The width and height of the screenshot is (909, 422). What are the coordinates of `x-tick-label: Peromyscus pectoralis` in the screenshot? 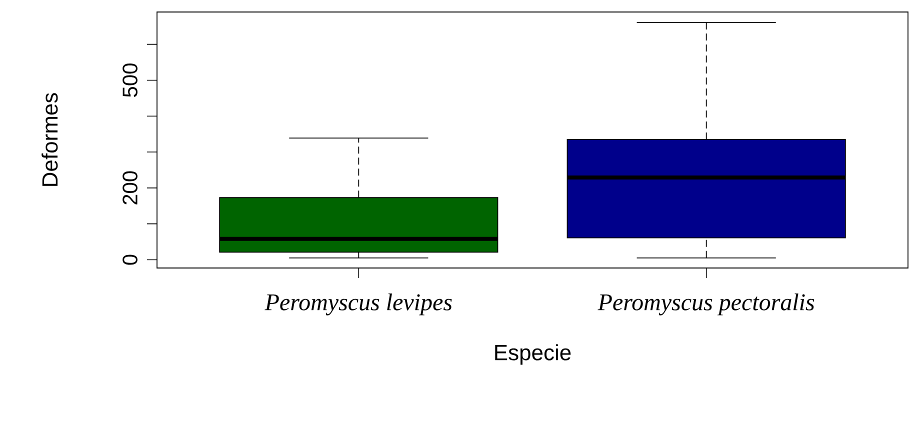 It's located at (706, 305).